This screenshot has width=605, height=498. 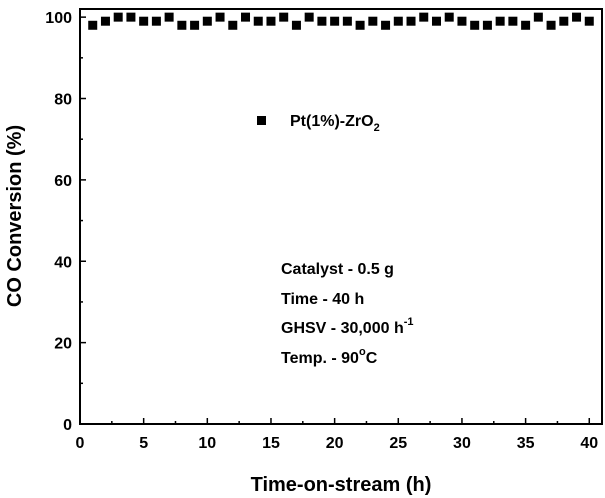 What do you see at coordinates (341, 21) in the screenshot?
I see `data-points` at bounding box center [341, 21].